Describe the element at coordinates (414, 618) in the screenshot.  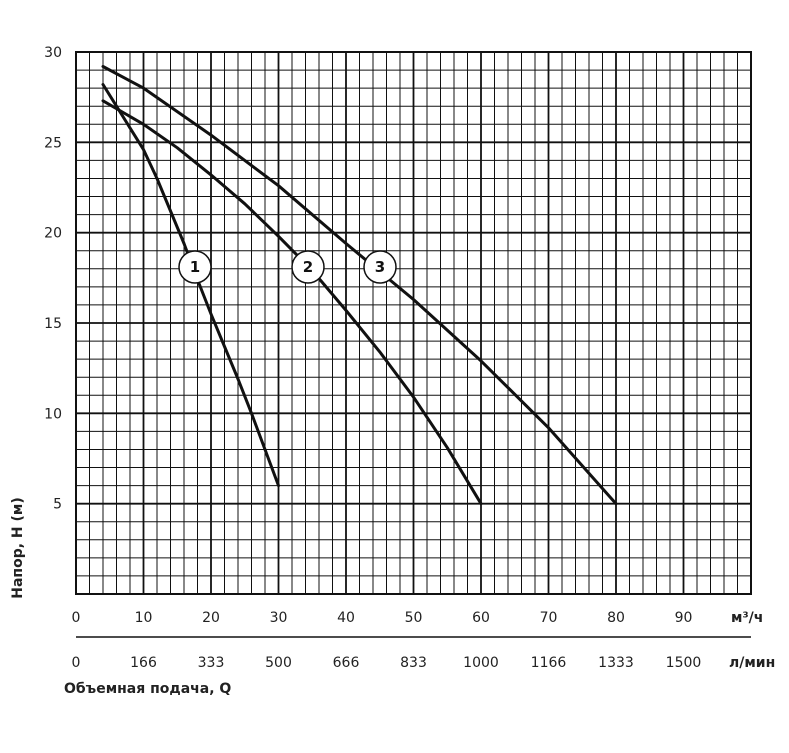
I see `x-tick-label: 50` at that location.